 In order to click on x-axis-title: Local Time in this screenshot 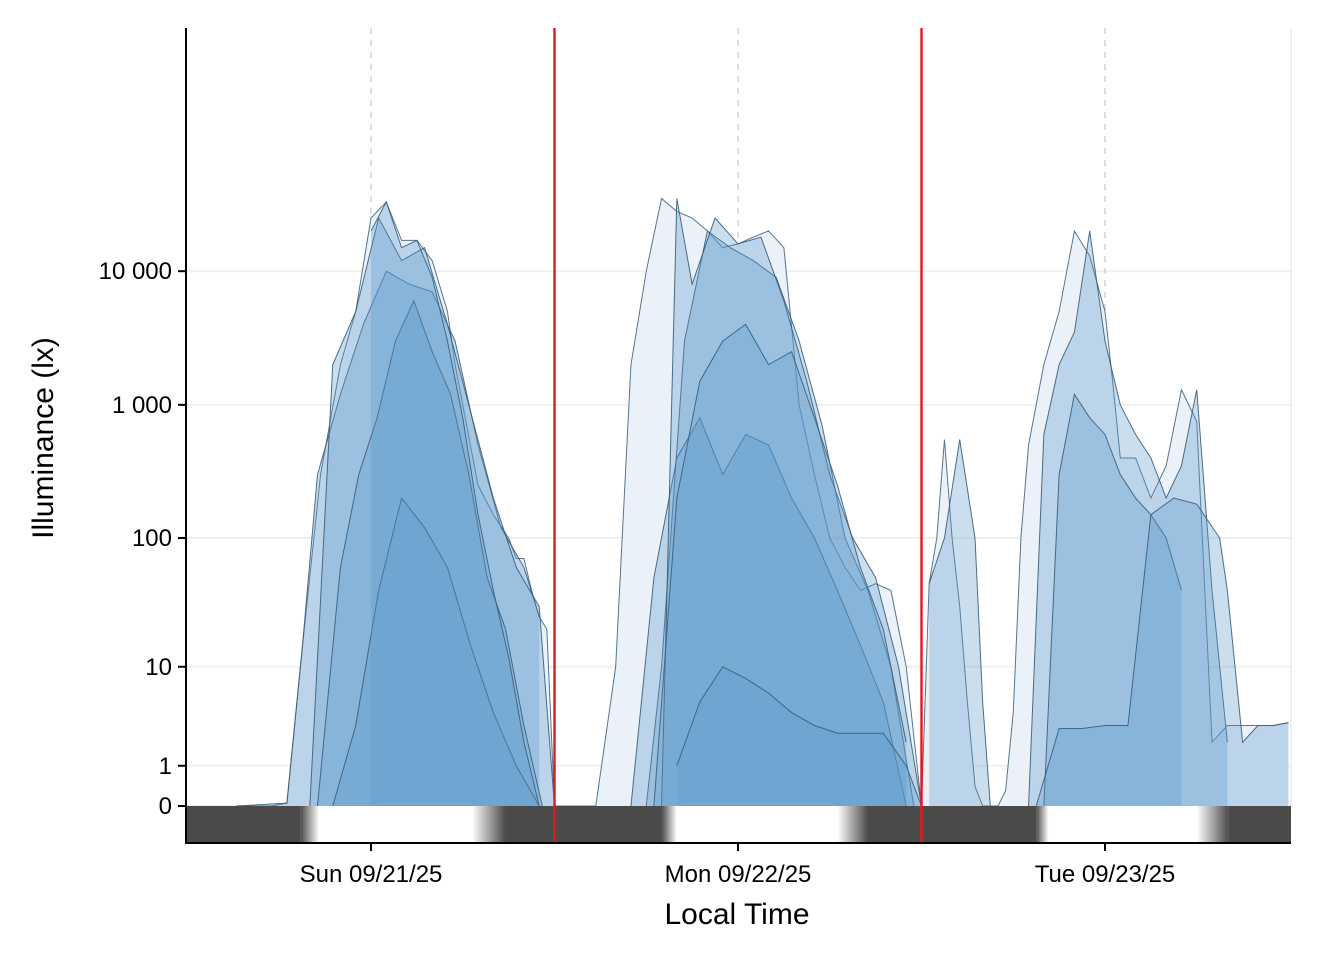, I will do `click(736, 914)`.